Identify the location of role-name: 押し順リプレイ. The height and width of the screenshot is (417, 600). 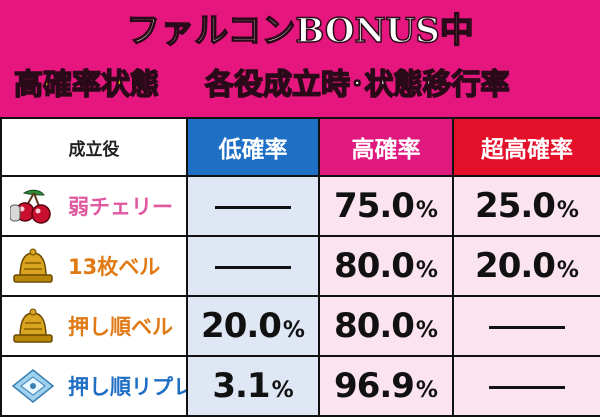
(126, 387).